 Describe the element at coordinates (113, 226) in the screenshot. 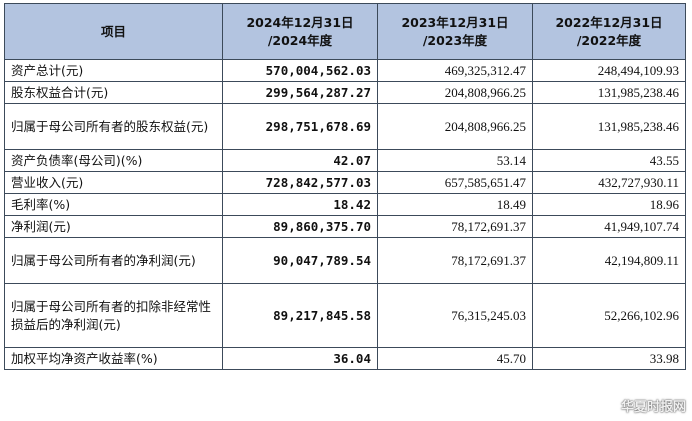

I see `row-item-label: 净利润(元)` at that location.